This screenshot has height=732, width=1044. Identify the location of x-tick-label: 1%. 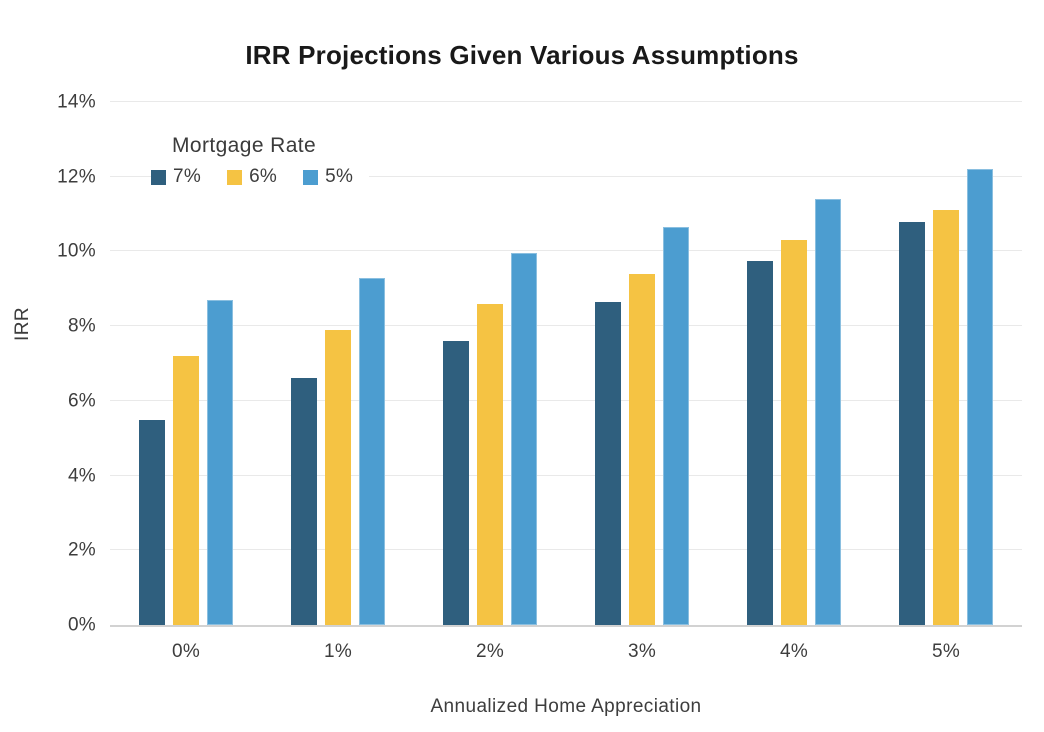
(338, 651).